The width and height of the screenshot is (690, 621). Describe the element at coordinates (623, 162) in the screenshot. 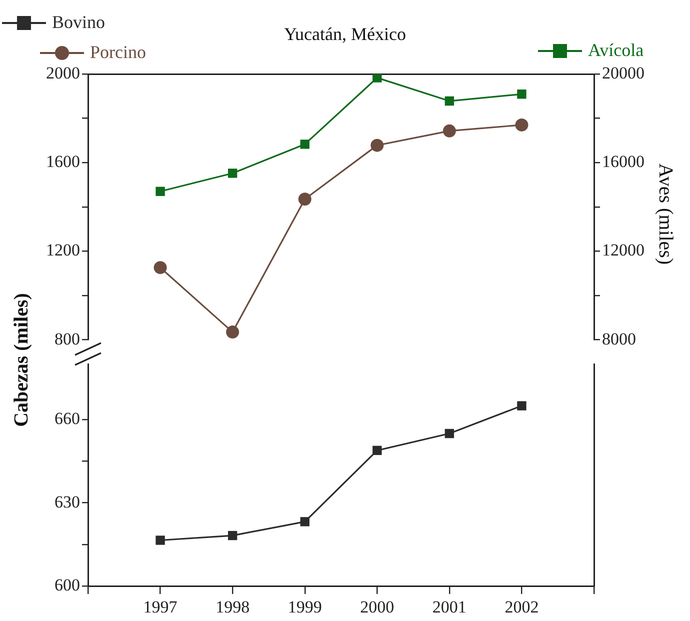

I see `y2-tick-label: 16000` at that location.